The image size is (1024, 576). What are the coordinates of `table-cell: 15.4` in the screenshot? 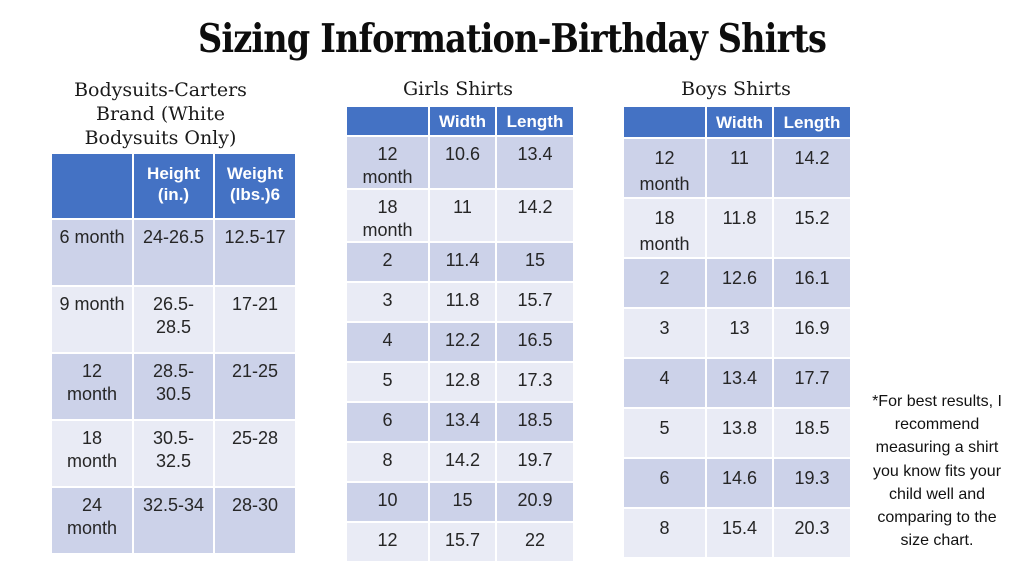 It's located at (739, 533).